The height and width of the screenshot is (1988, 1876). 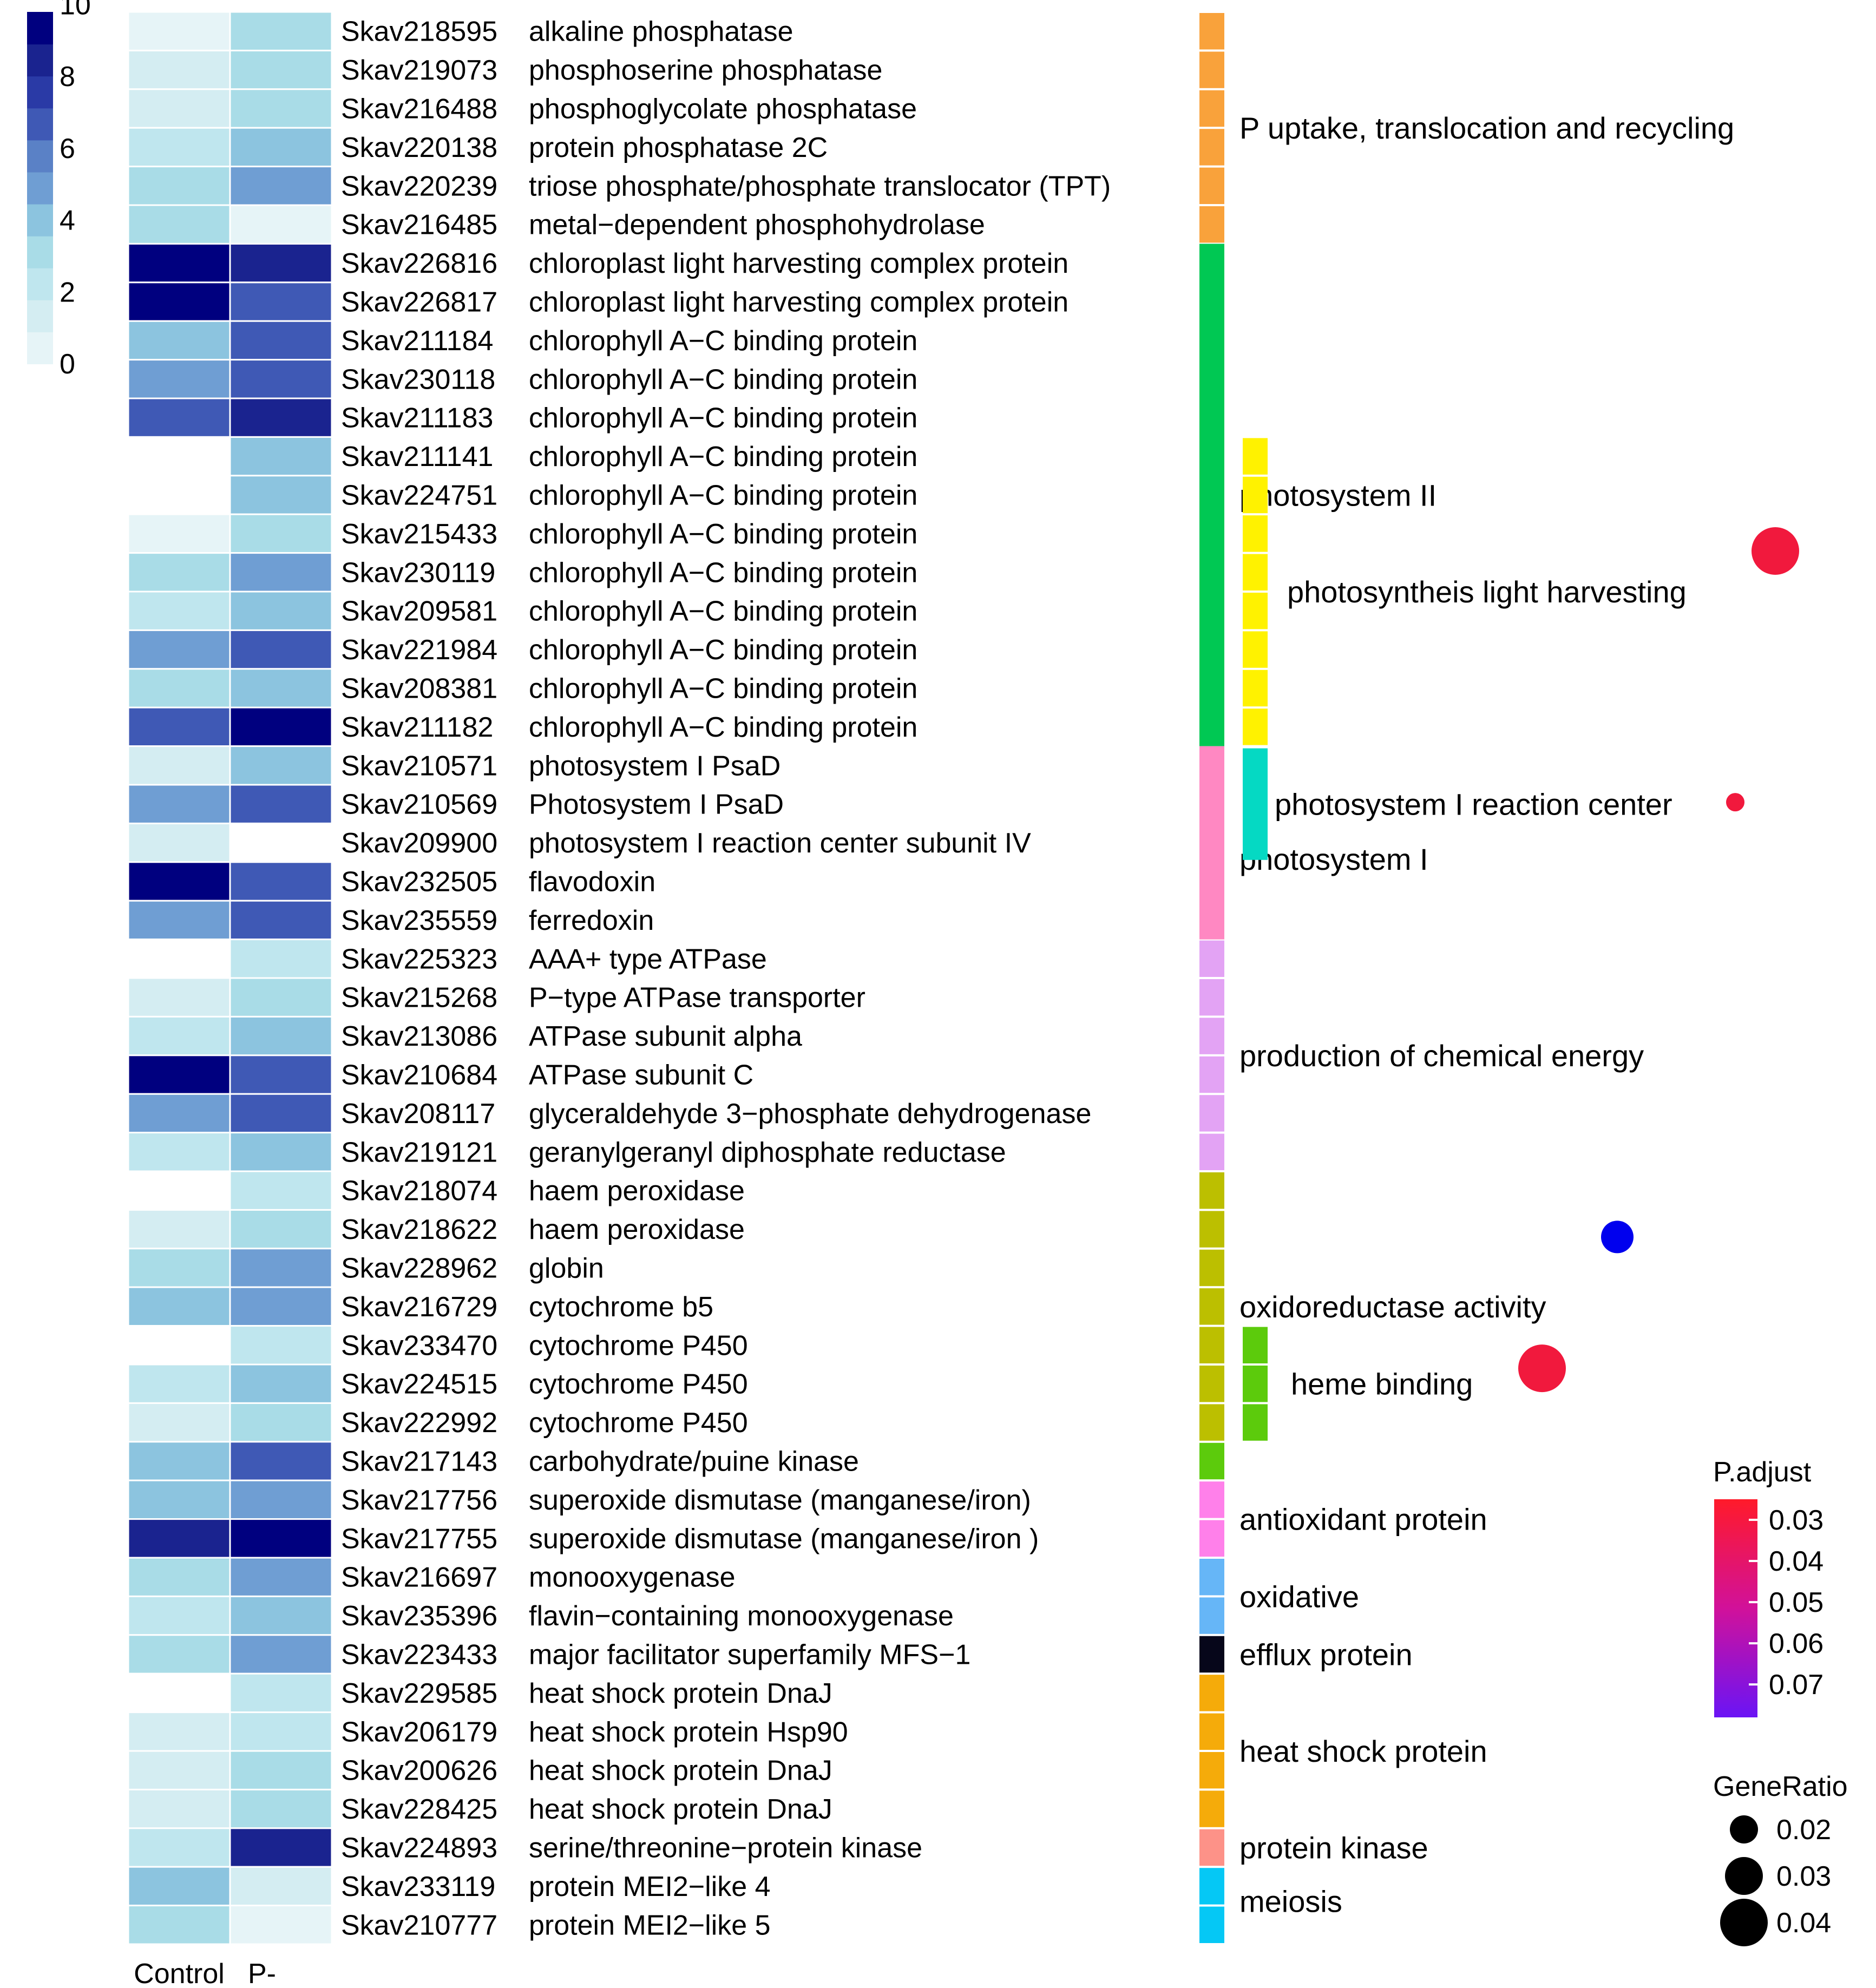 What do you see at coordinates (205, 1973) in the screenshot?
I see `column-labels: Control P-` at bounding box center [205, 1973].